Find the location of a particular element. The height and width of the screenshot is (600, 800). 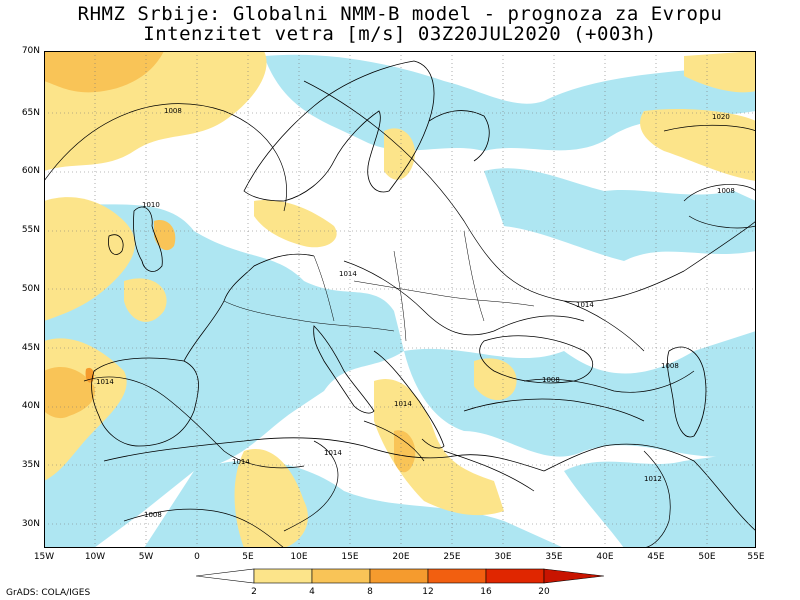

lon-label: 55E is located at coordinates (756, 557).